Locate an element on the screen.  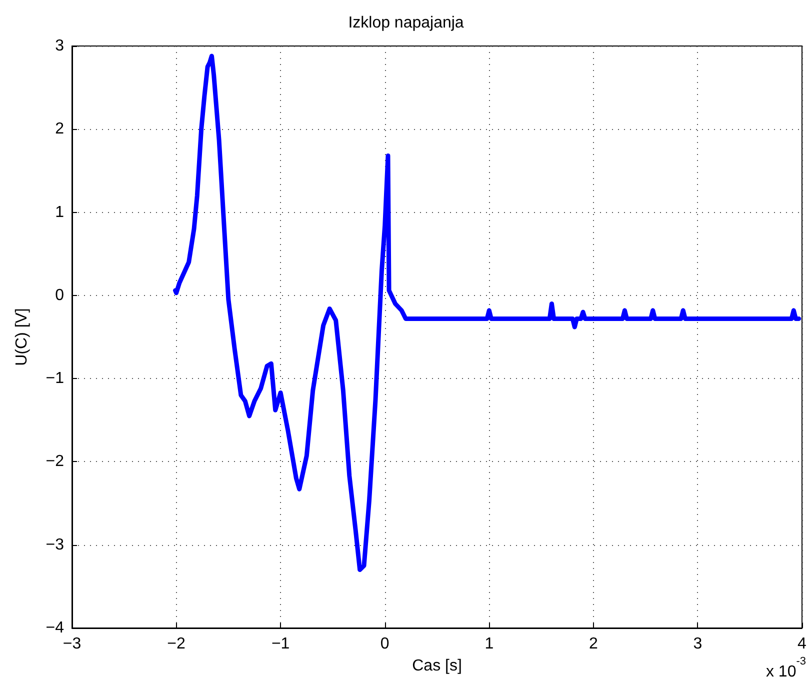
x-axis-title: Cas [s] is located at coordinates (437, 666).